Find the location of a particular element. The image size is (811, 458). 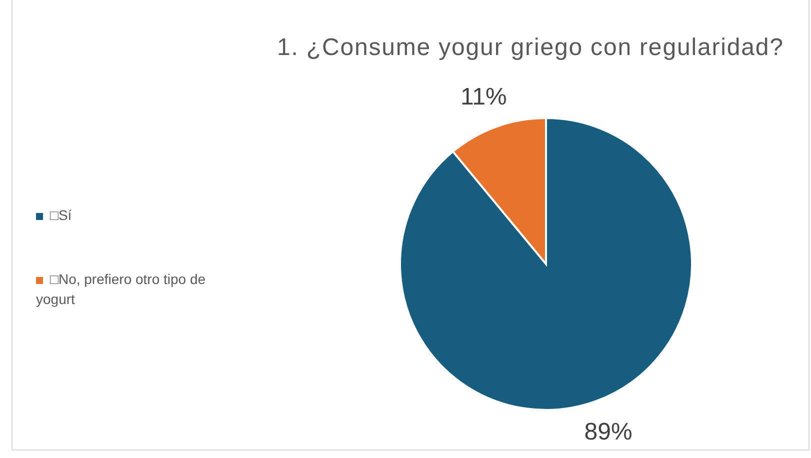

data-label: 11% is located at coordinates (483, 97).